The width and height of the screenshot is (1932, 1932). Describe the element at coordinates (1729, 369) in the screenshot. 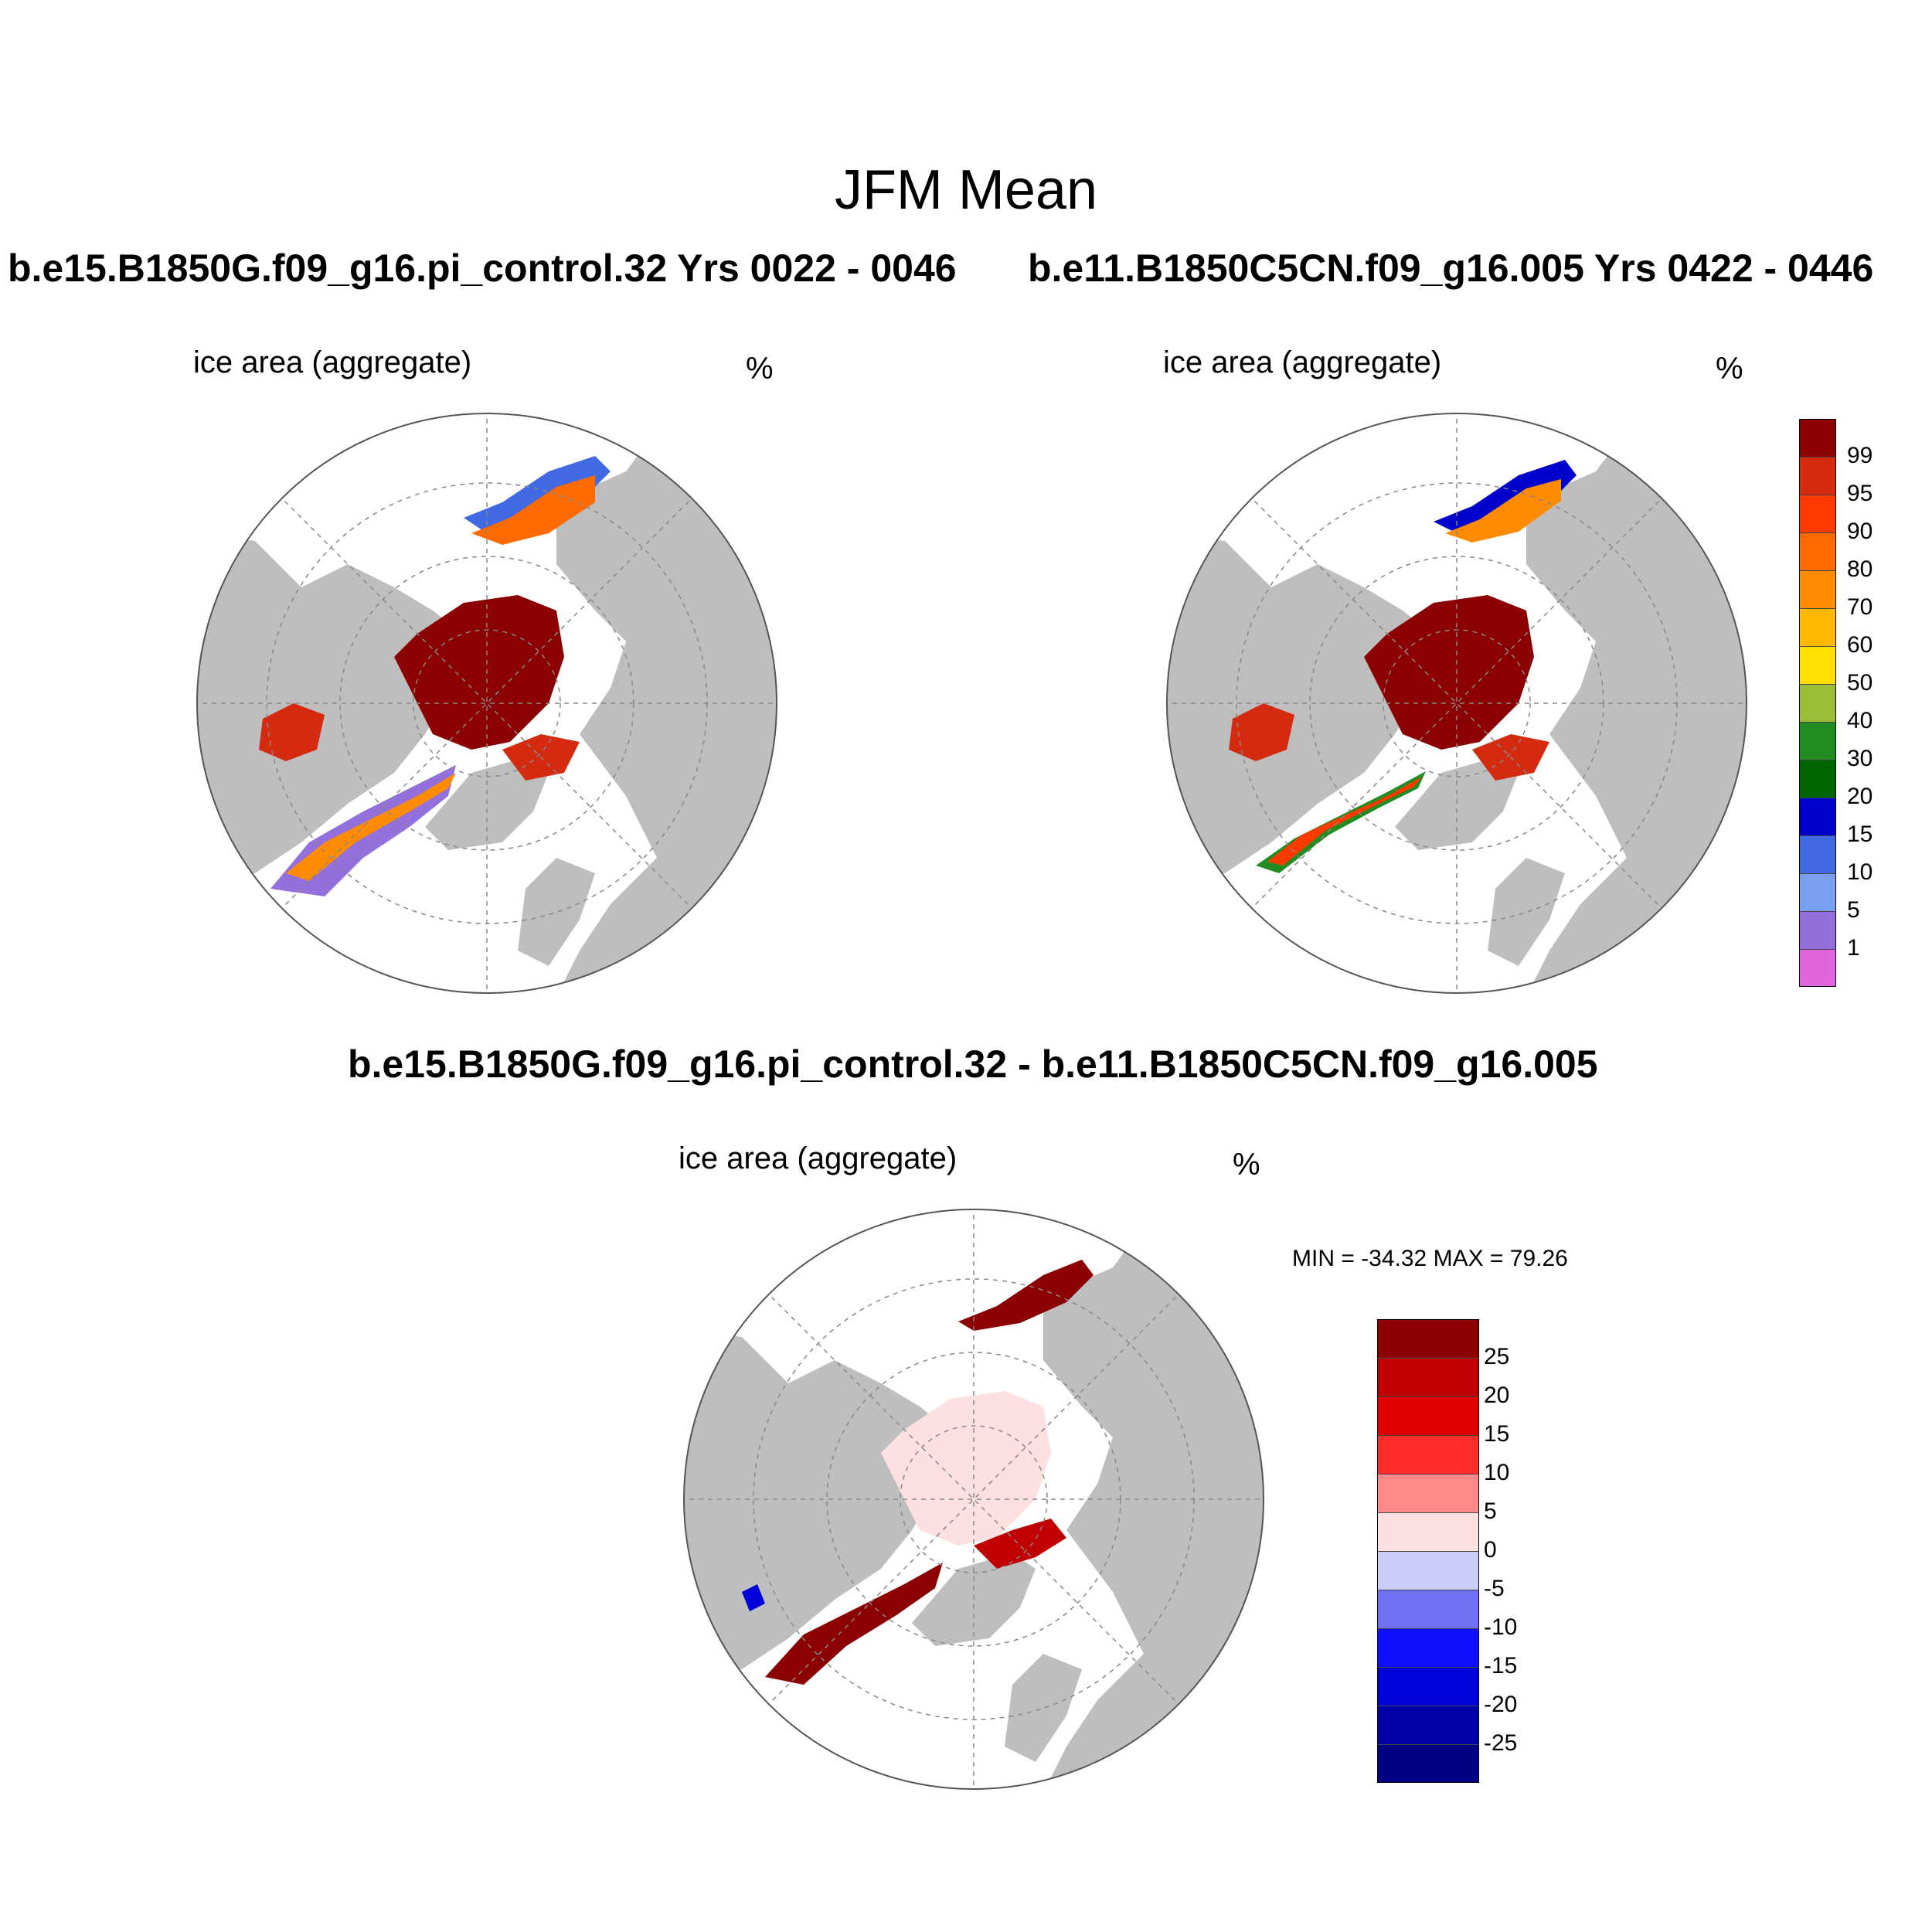

I see `unit-label-right: %` at that location.